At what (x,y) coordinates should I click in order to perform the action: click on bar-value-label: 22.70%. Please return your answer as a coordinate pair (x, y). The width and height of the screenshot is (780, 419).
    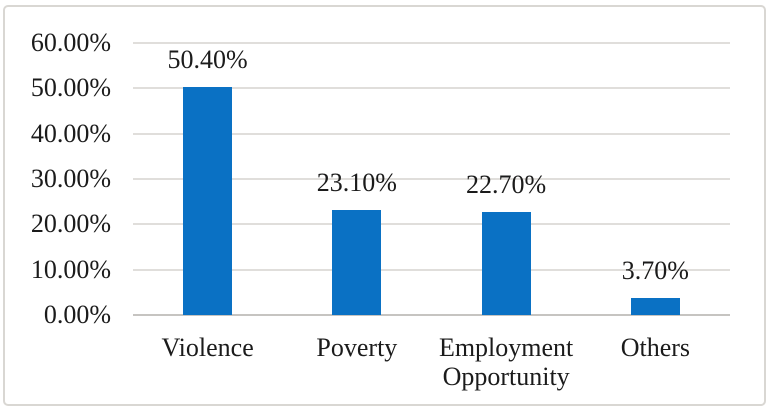
    Looking at the image, I should click on (506, 185).